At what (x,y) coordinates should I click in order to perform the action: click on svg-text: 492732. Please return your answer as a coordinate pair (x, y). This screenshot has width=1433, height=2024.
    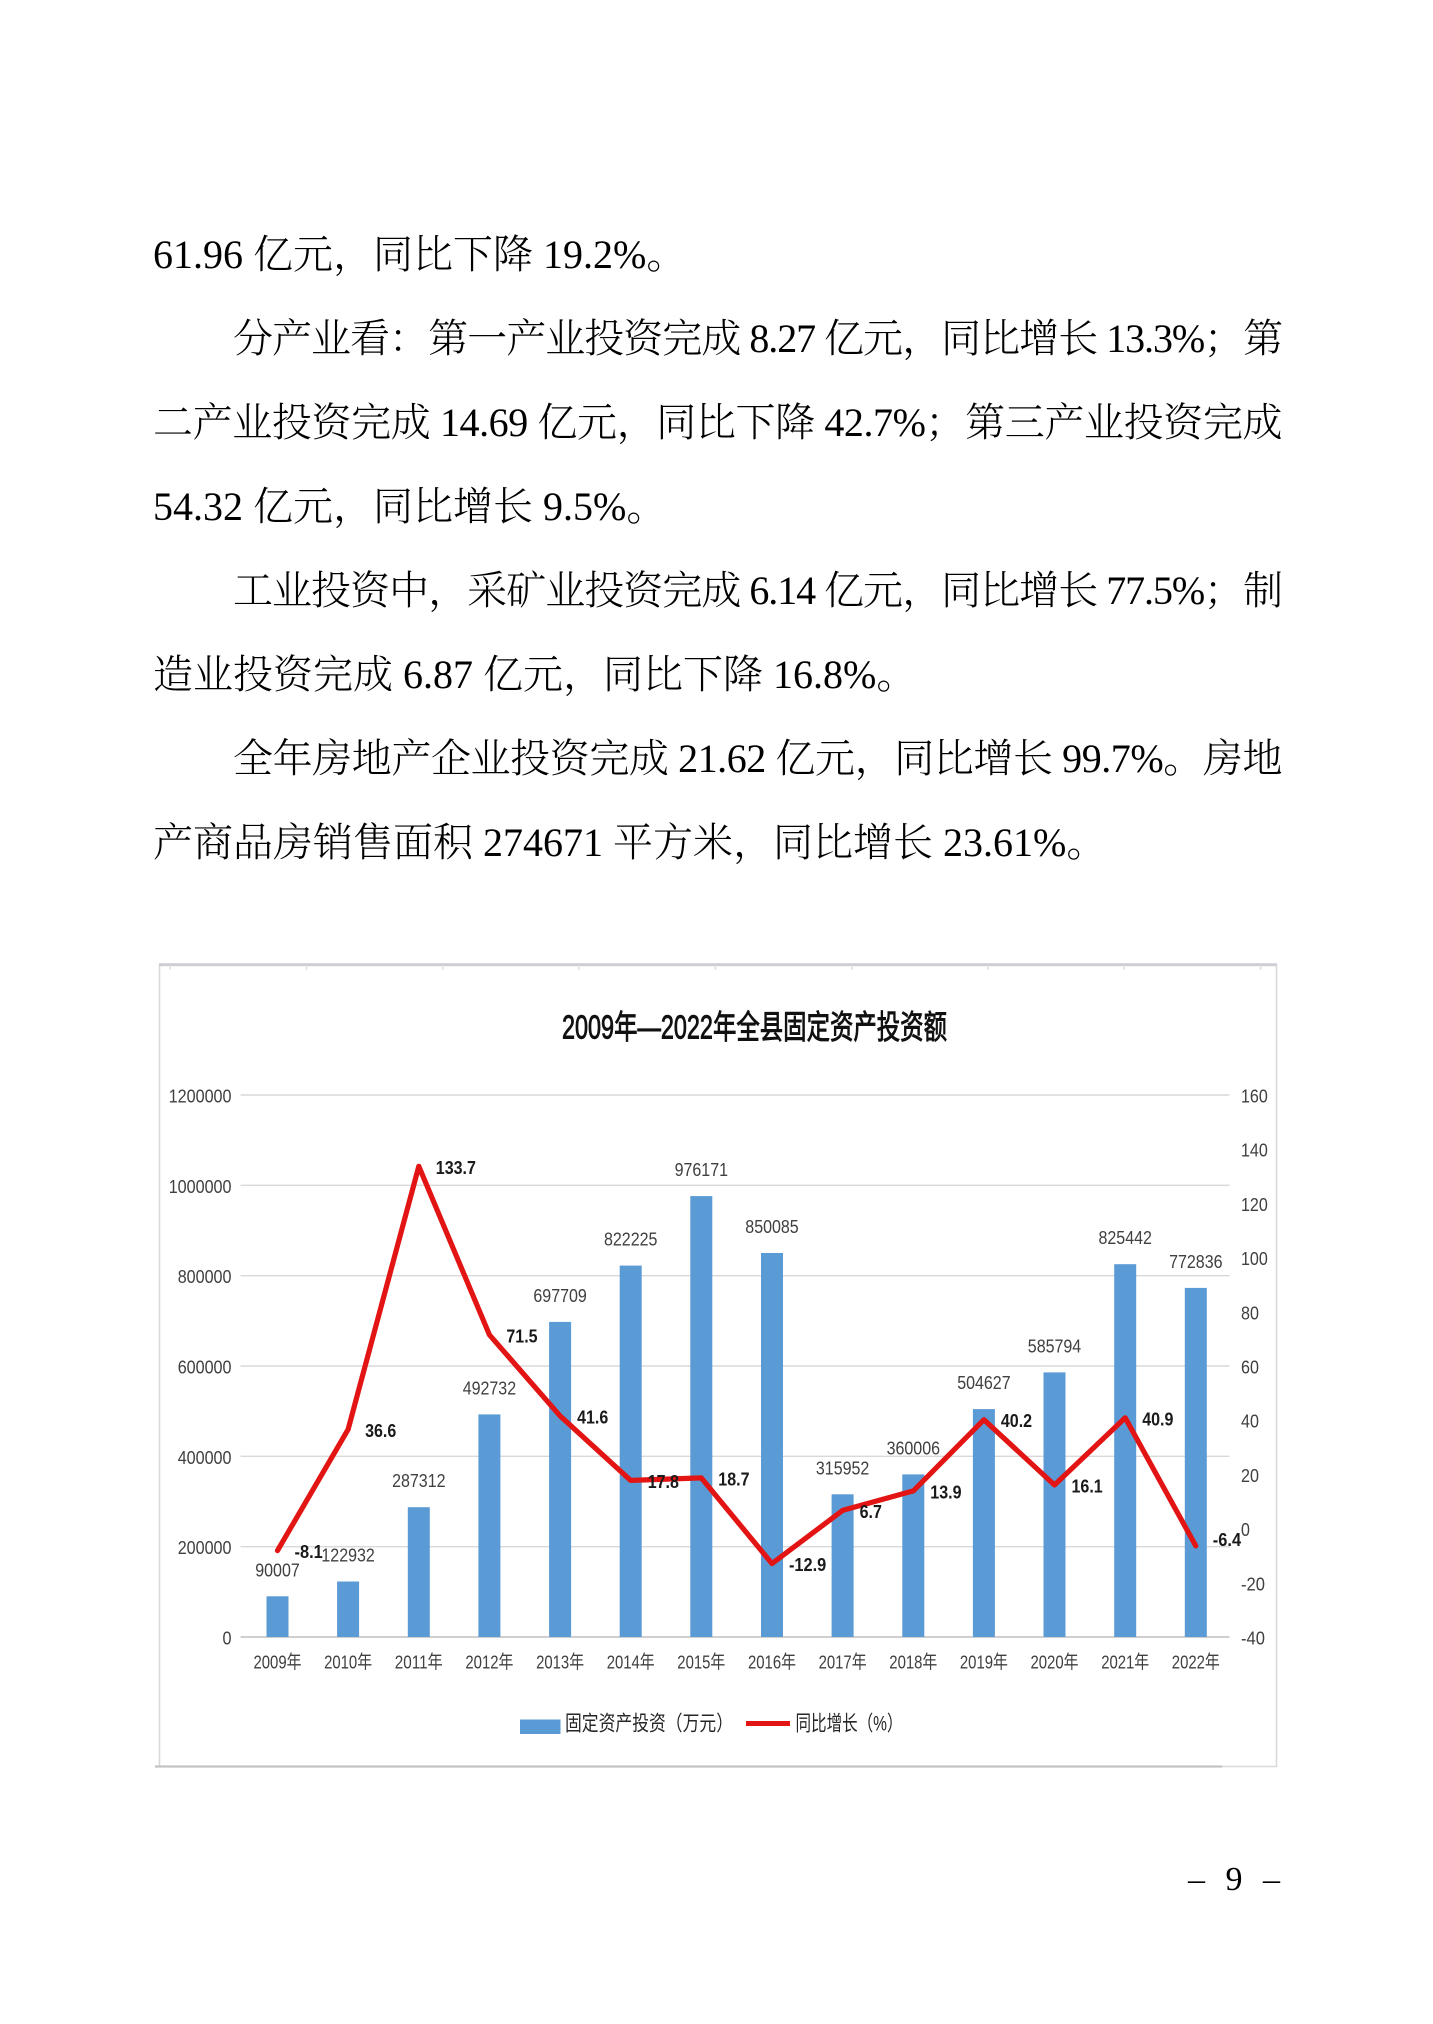
    Looking at the image, I should click on (489, 1387).